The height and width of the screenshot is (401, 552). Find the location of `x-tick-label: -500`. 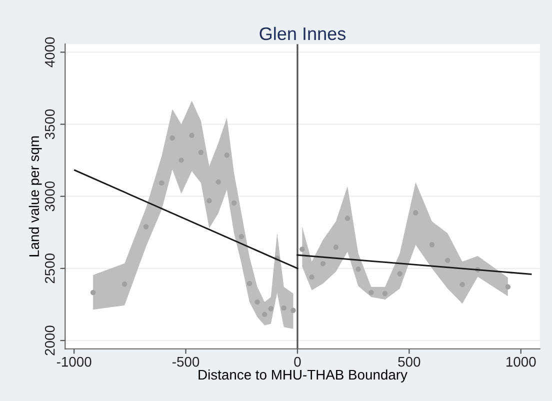

x-tick-label: -500 is located at coordinates (186, 361).